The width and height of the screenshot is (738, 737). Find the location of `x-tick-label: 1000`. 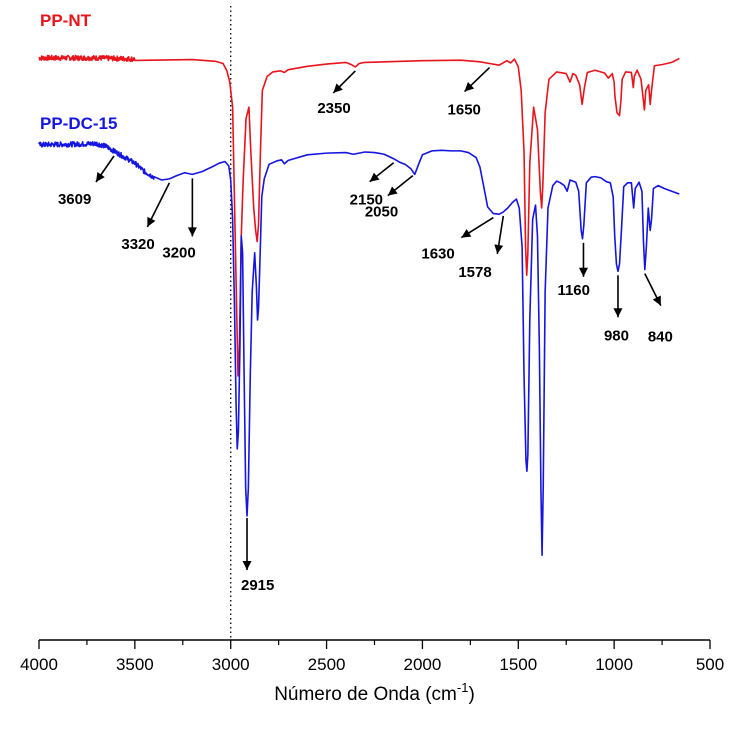

x-tick-label: 1000 is located at coordinates (614, 664).